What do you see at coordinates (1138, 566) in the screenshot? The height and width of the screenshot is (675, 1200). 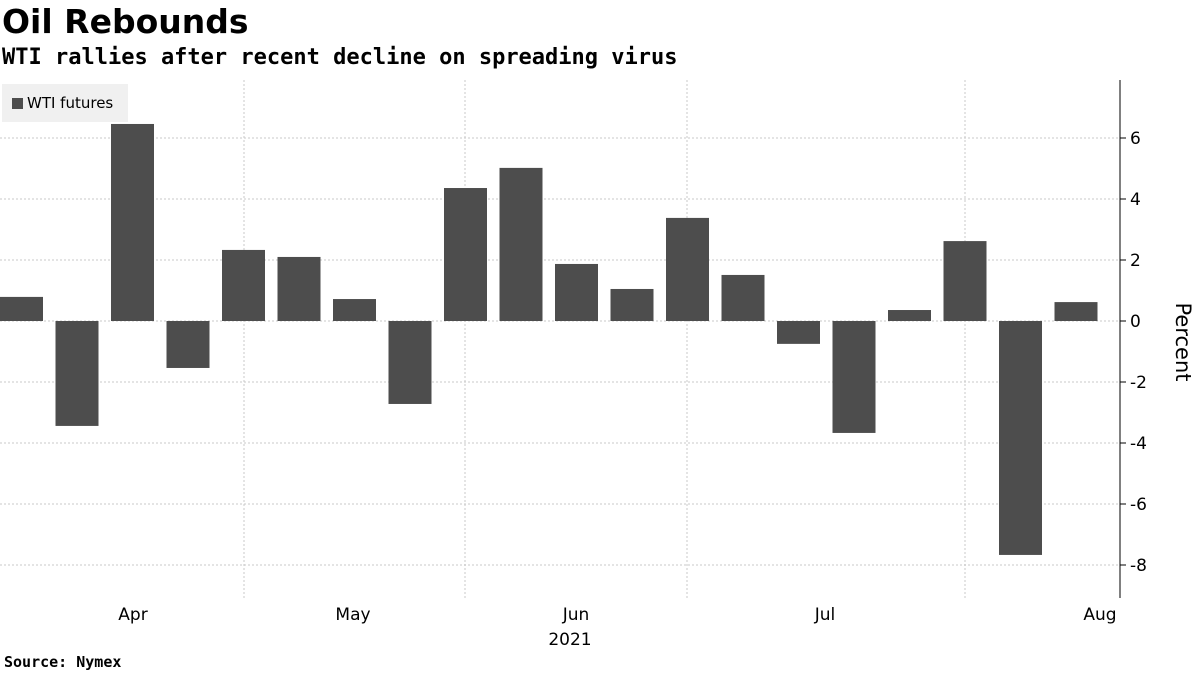 I see `y-tick-label: -8` at bounding box center [1138, 566].